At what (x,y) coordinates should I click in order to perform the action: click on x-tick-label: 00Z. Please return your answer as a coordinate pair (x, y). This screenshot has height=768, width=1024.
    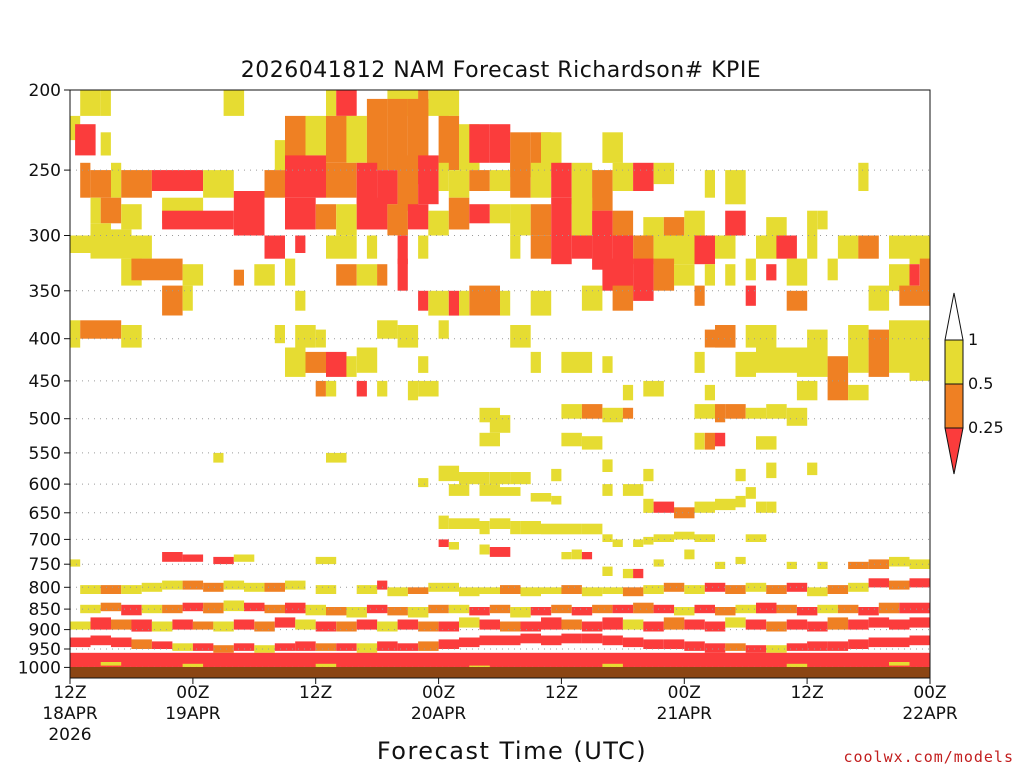
    Looking at the image, I should click on (684, 693).